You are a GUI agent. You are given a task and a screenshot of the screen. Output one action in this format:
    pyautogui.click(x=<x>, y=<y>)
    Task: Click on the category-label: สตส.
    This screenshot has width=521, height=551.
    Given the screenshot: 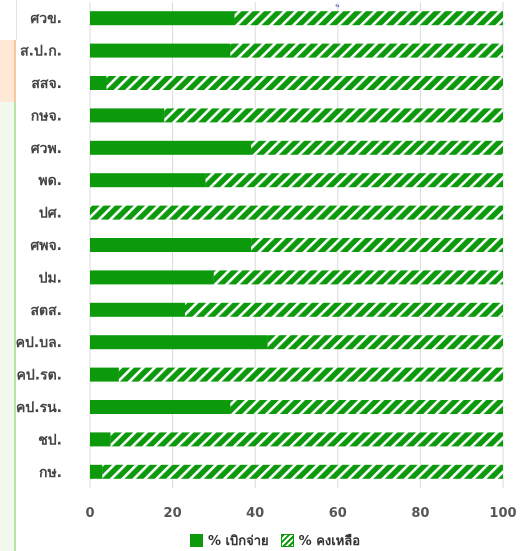 What is the action you would take?
    pyautogui.click(x=47, y=311)
    